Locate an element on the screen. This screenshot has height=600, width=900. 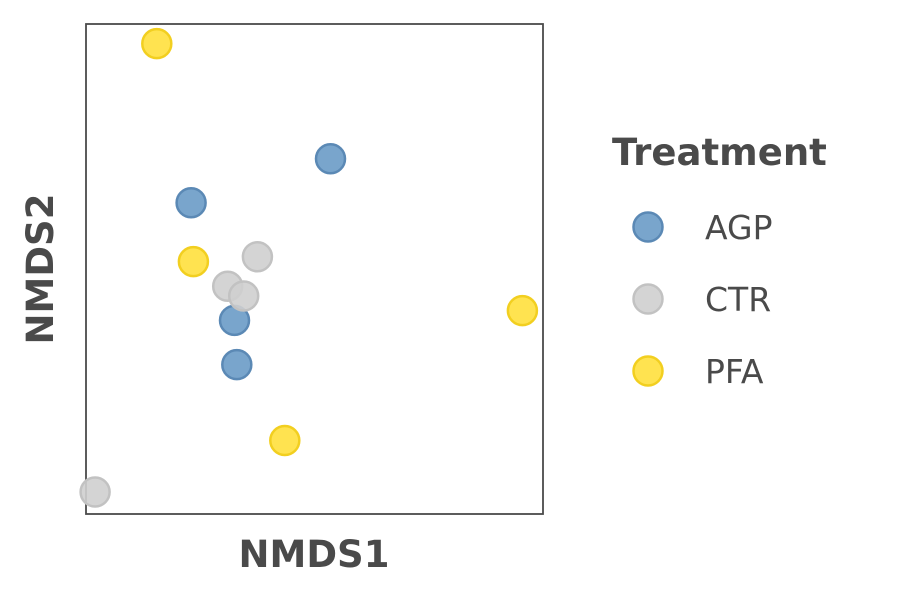
legend-label-ctr: CTR is located at coordinates (738, 299).